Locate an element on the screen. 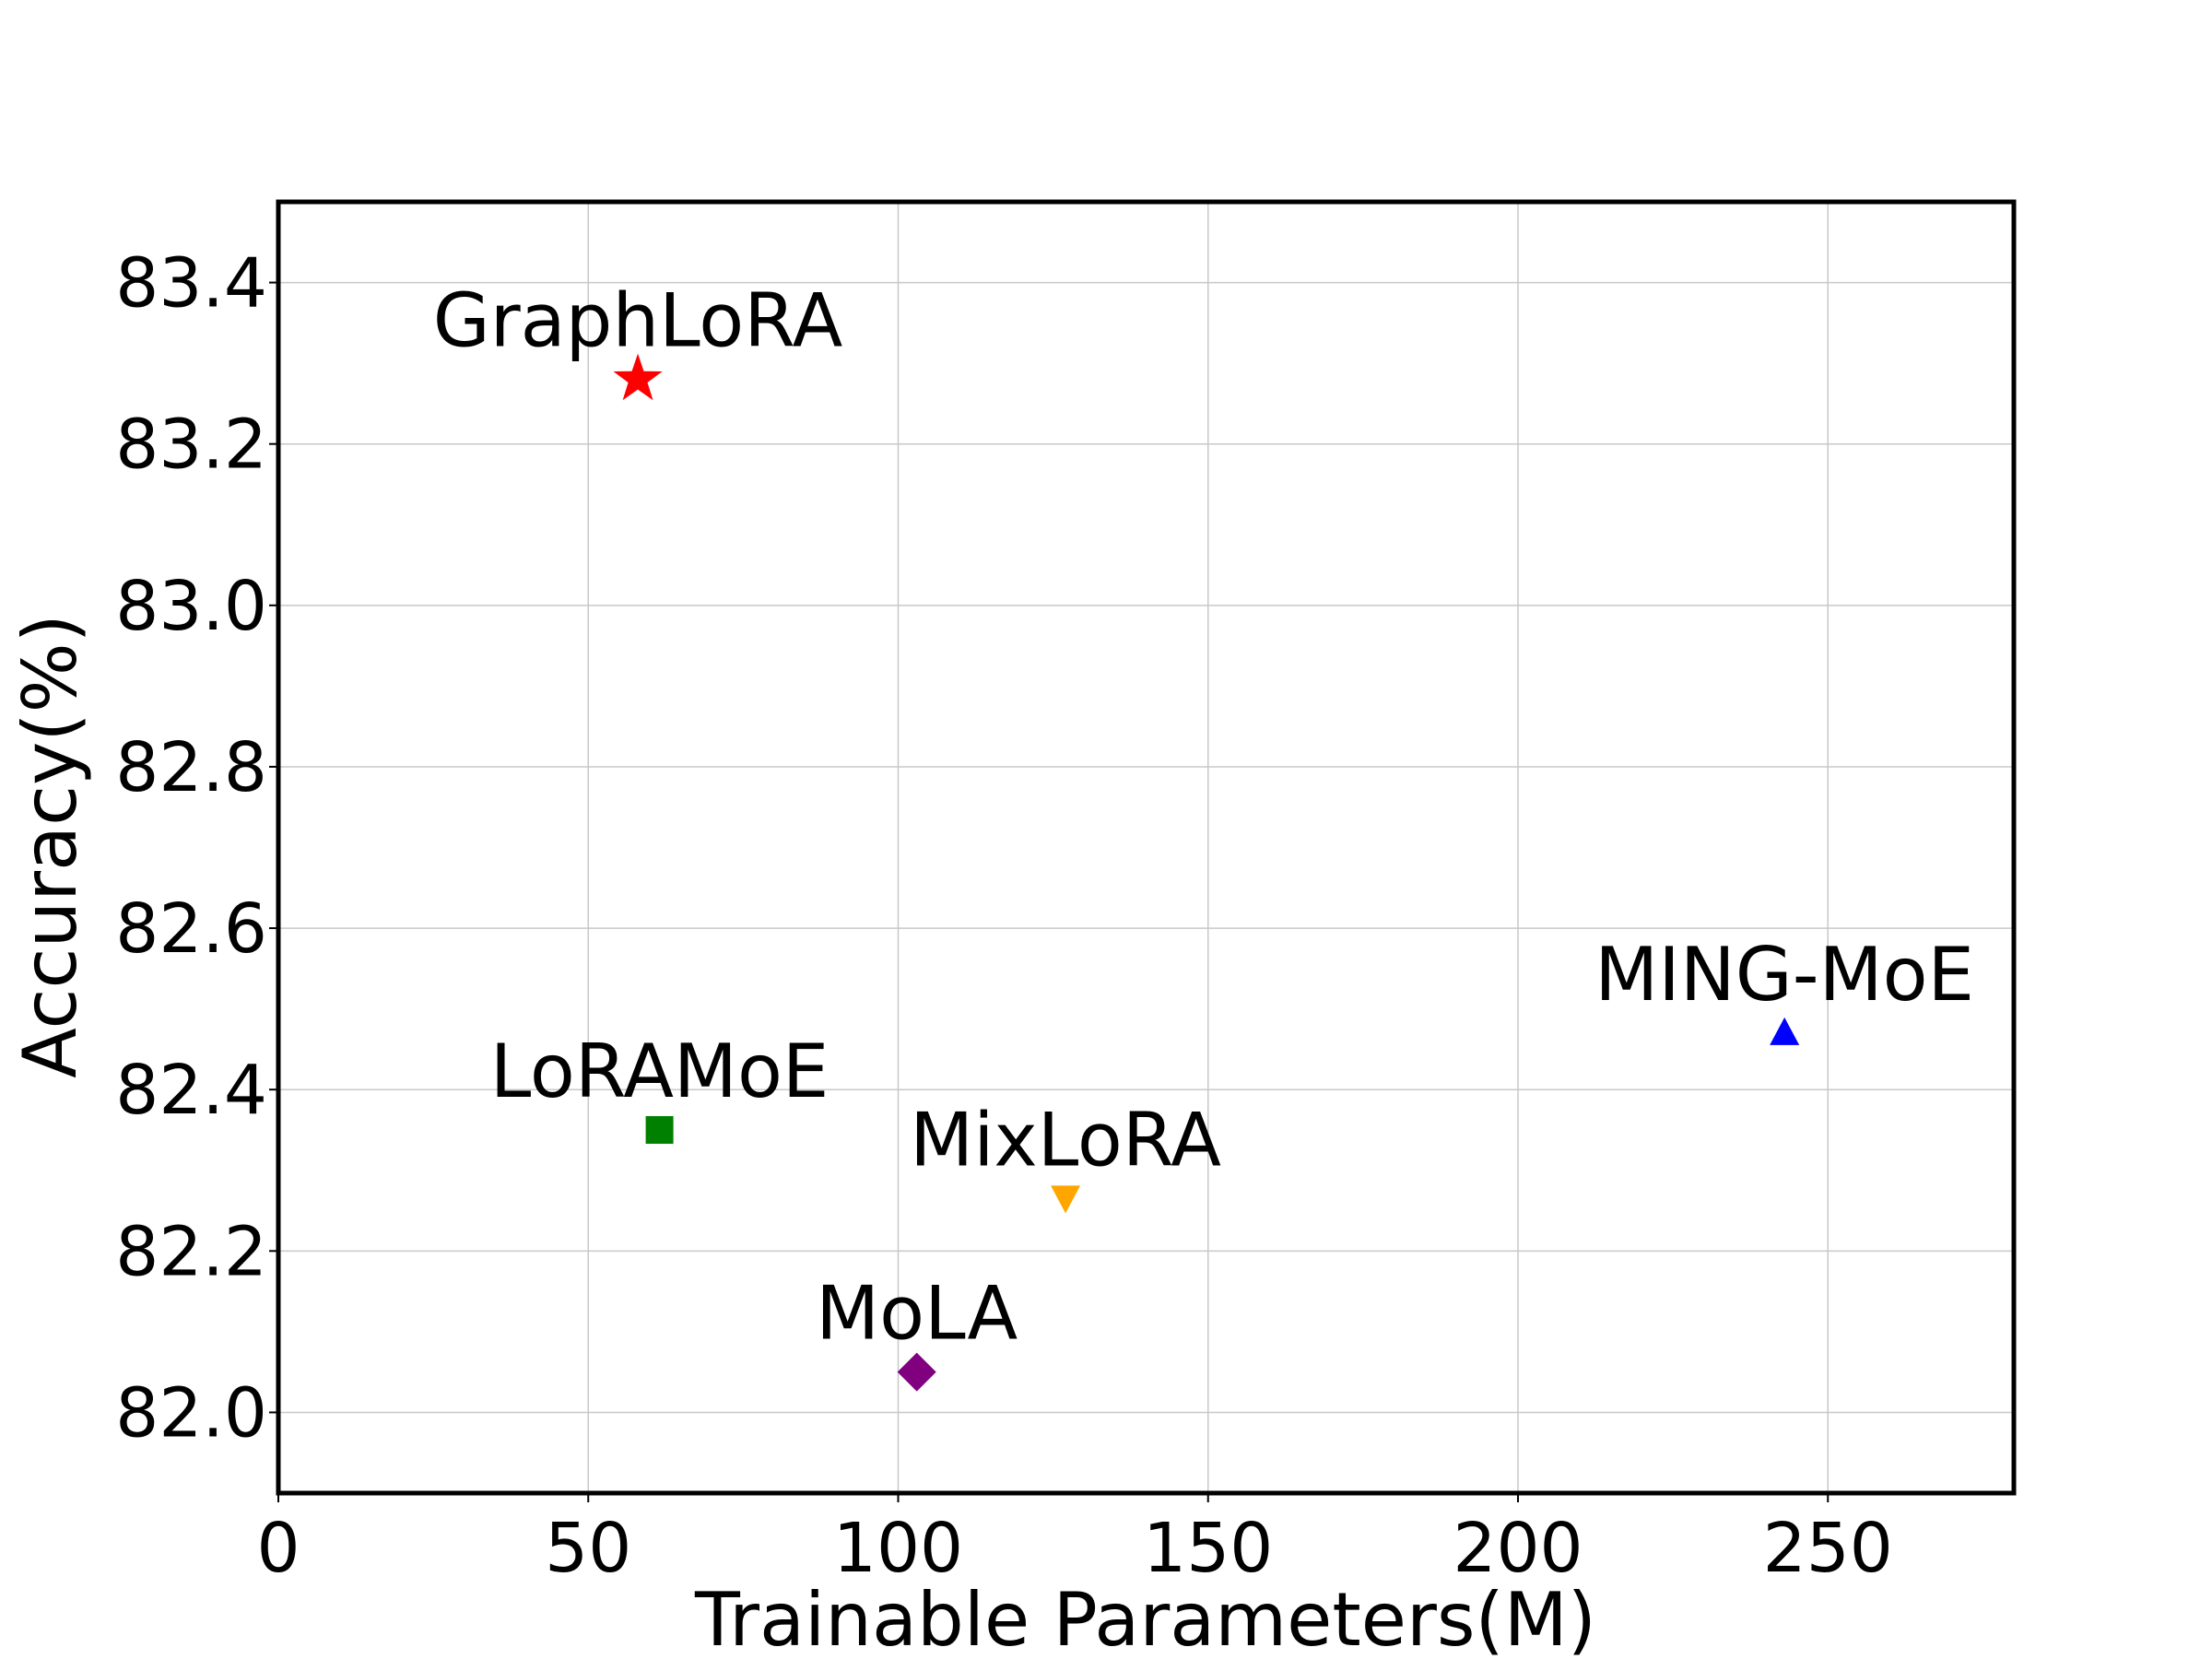  point-mixlora: MixLoRA is located at coordinates (1065, 1155).